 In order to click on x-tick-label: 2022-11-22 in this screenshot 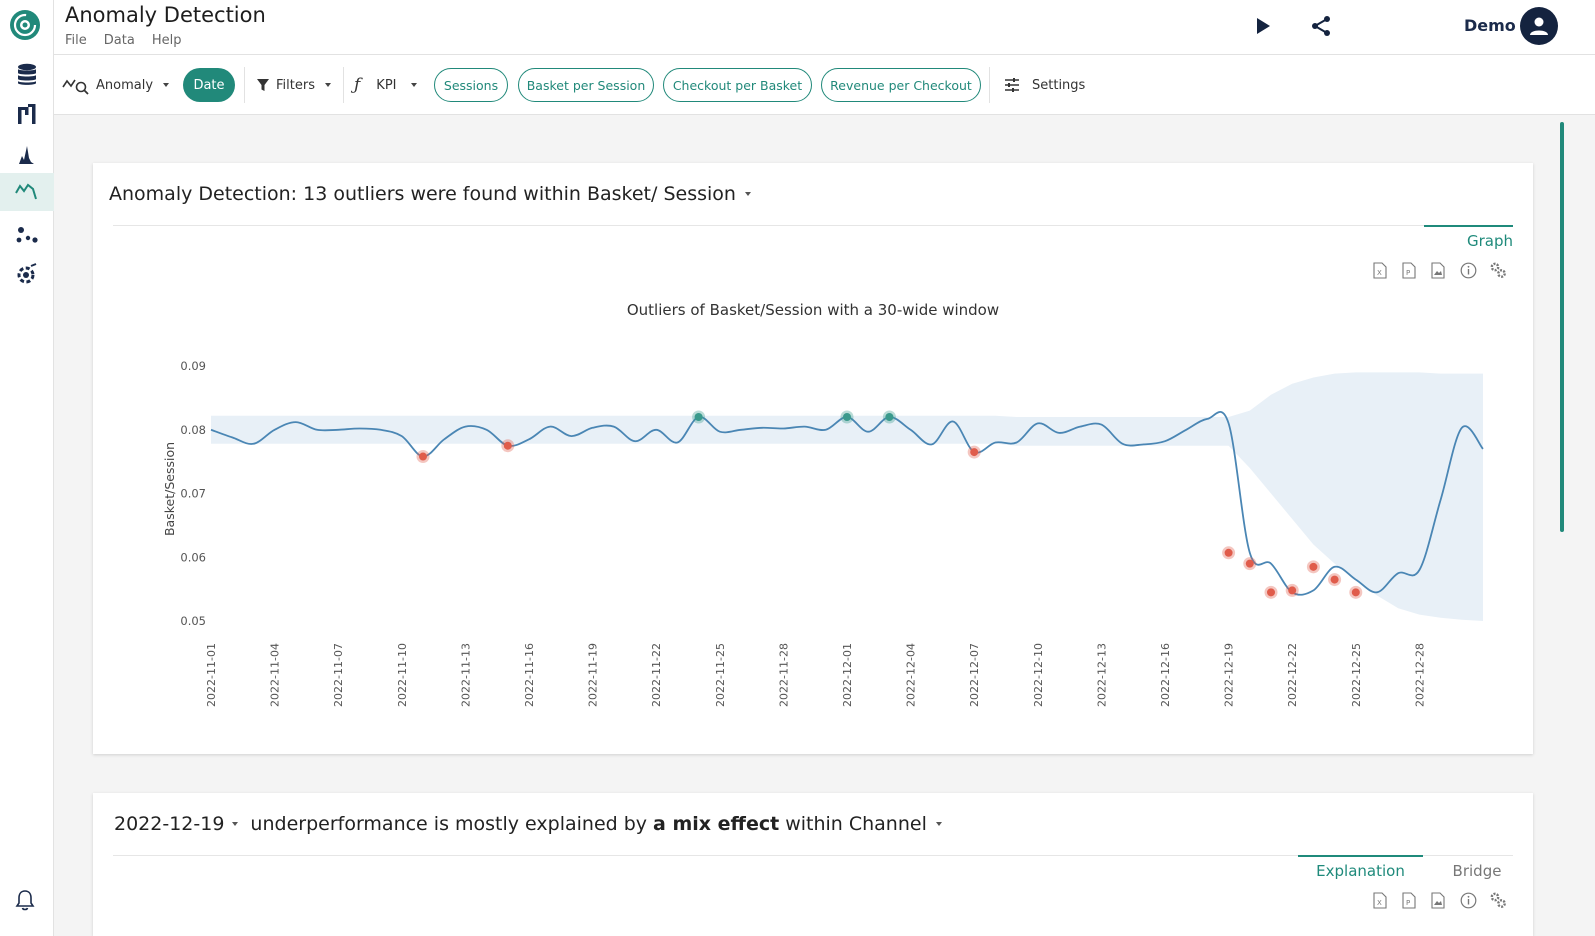, I will do `click(656, 675)`.